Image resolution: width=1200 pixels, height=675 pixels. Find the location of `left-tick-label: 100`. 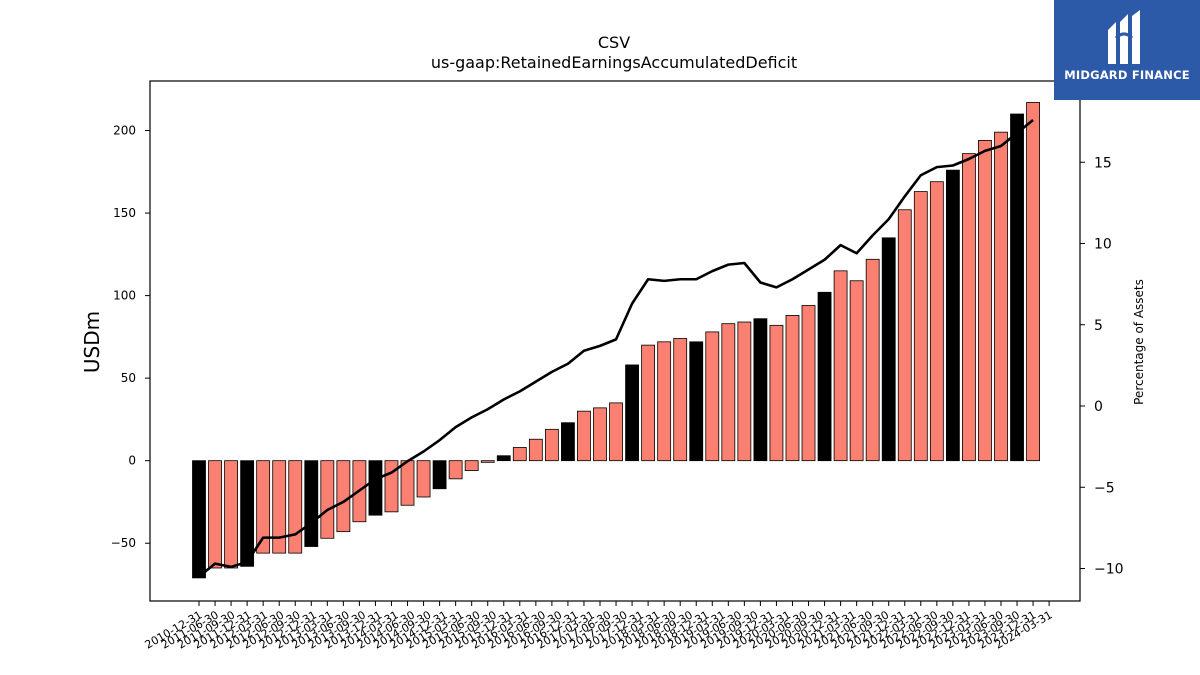

left-tick-label: 100 is located at coordinates (124, 296).